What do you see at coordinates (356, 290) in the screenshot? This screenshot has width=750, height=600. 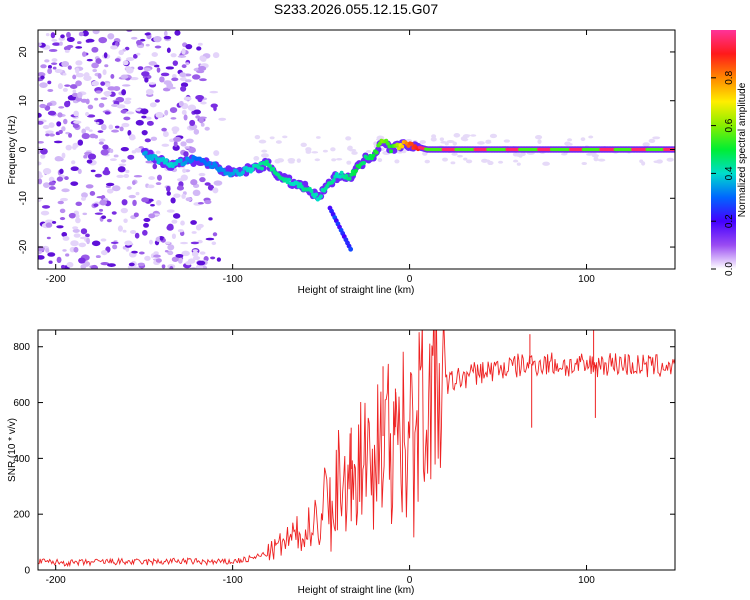 I see `top-x-axis-label: Height of straight line (km)` at bounding box center [356, 290].